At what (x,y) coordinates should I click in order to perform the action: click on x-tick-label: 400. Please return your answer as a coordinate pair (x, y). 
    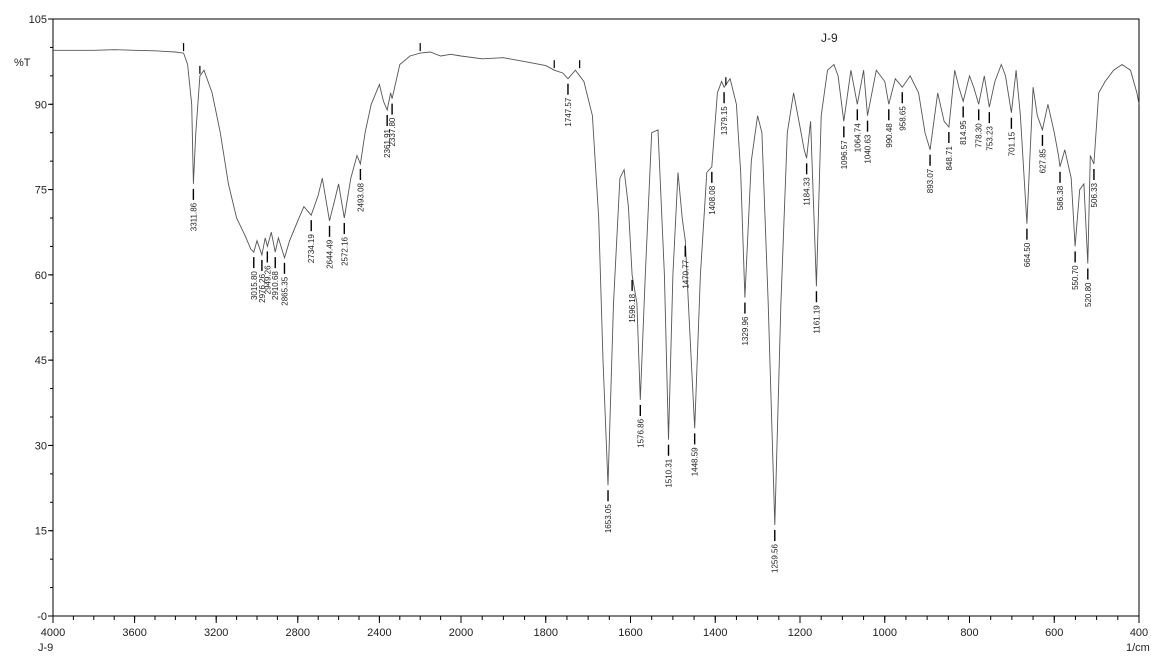
    Looking at the image, I should click on (1139, 633).